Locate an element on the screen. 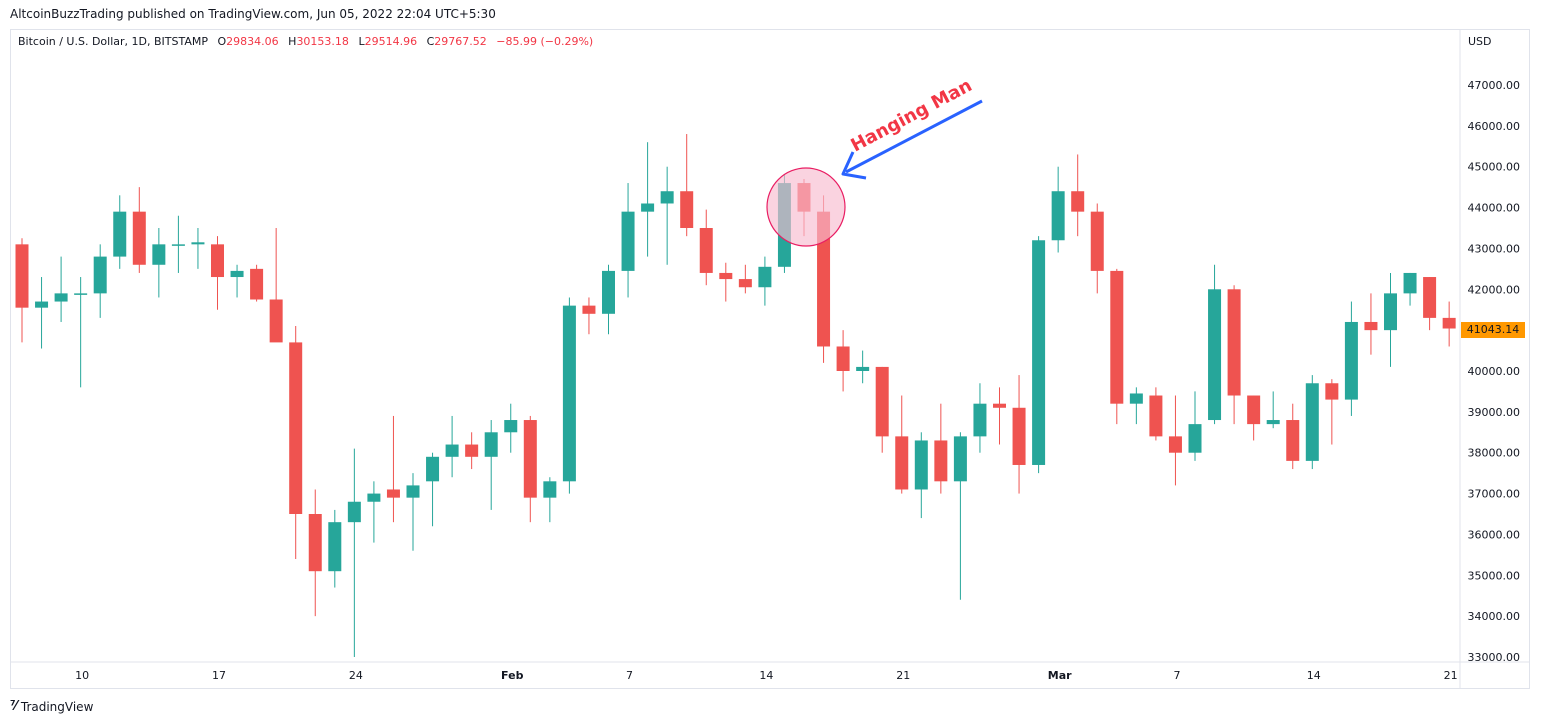 The height and width of the screenshot is (725, 1541). low-value: 29514.96 is located at coordinates (391, 41).